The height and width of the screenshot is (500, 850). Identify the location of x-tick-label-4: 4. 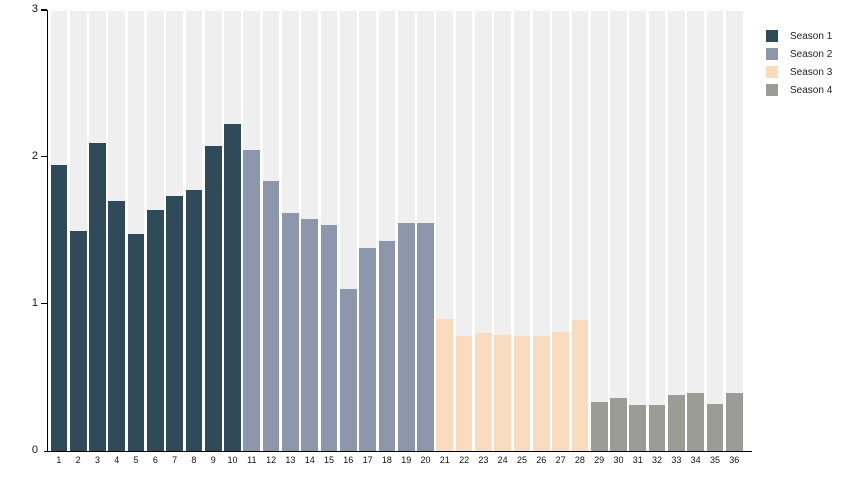
(117, 460).